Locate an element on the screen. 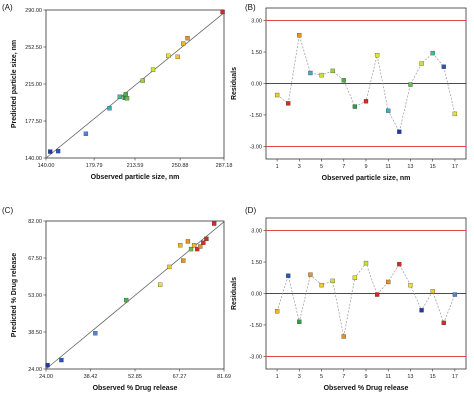 This screenshot has width=474, height=412. panel-d-y-axis-label: Residuals is located at coordinates (234, 293).